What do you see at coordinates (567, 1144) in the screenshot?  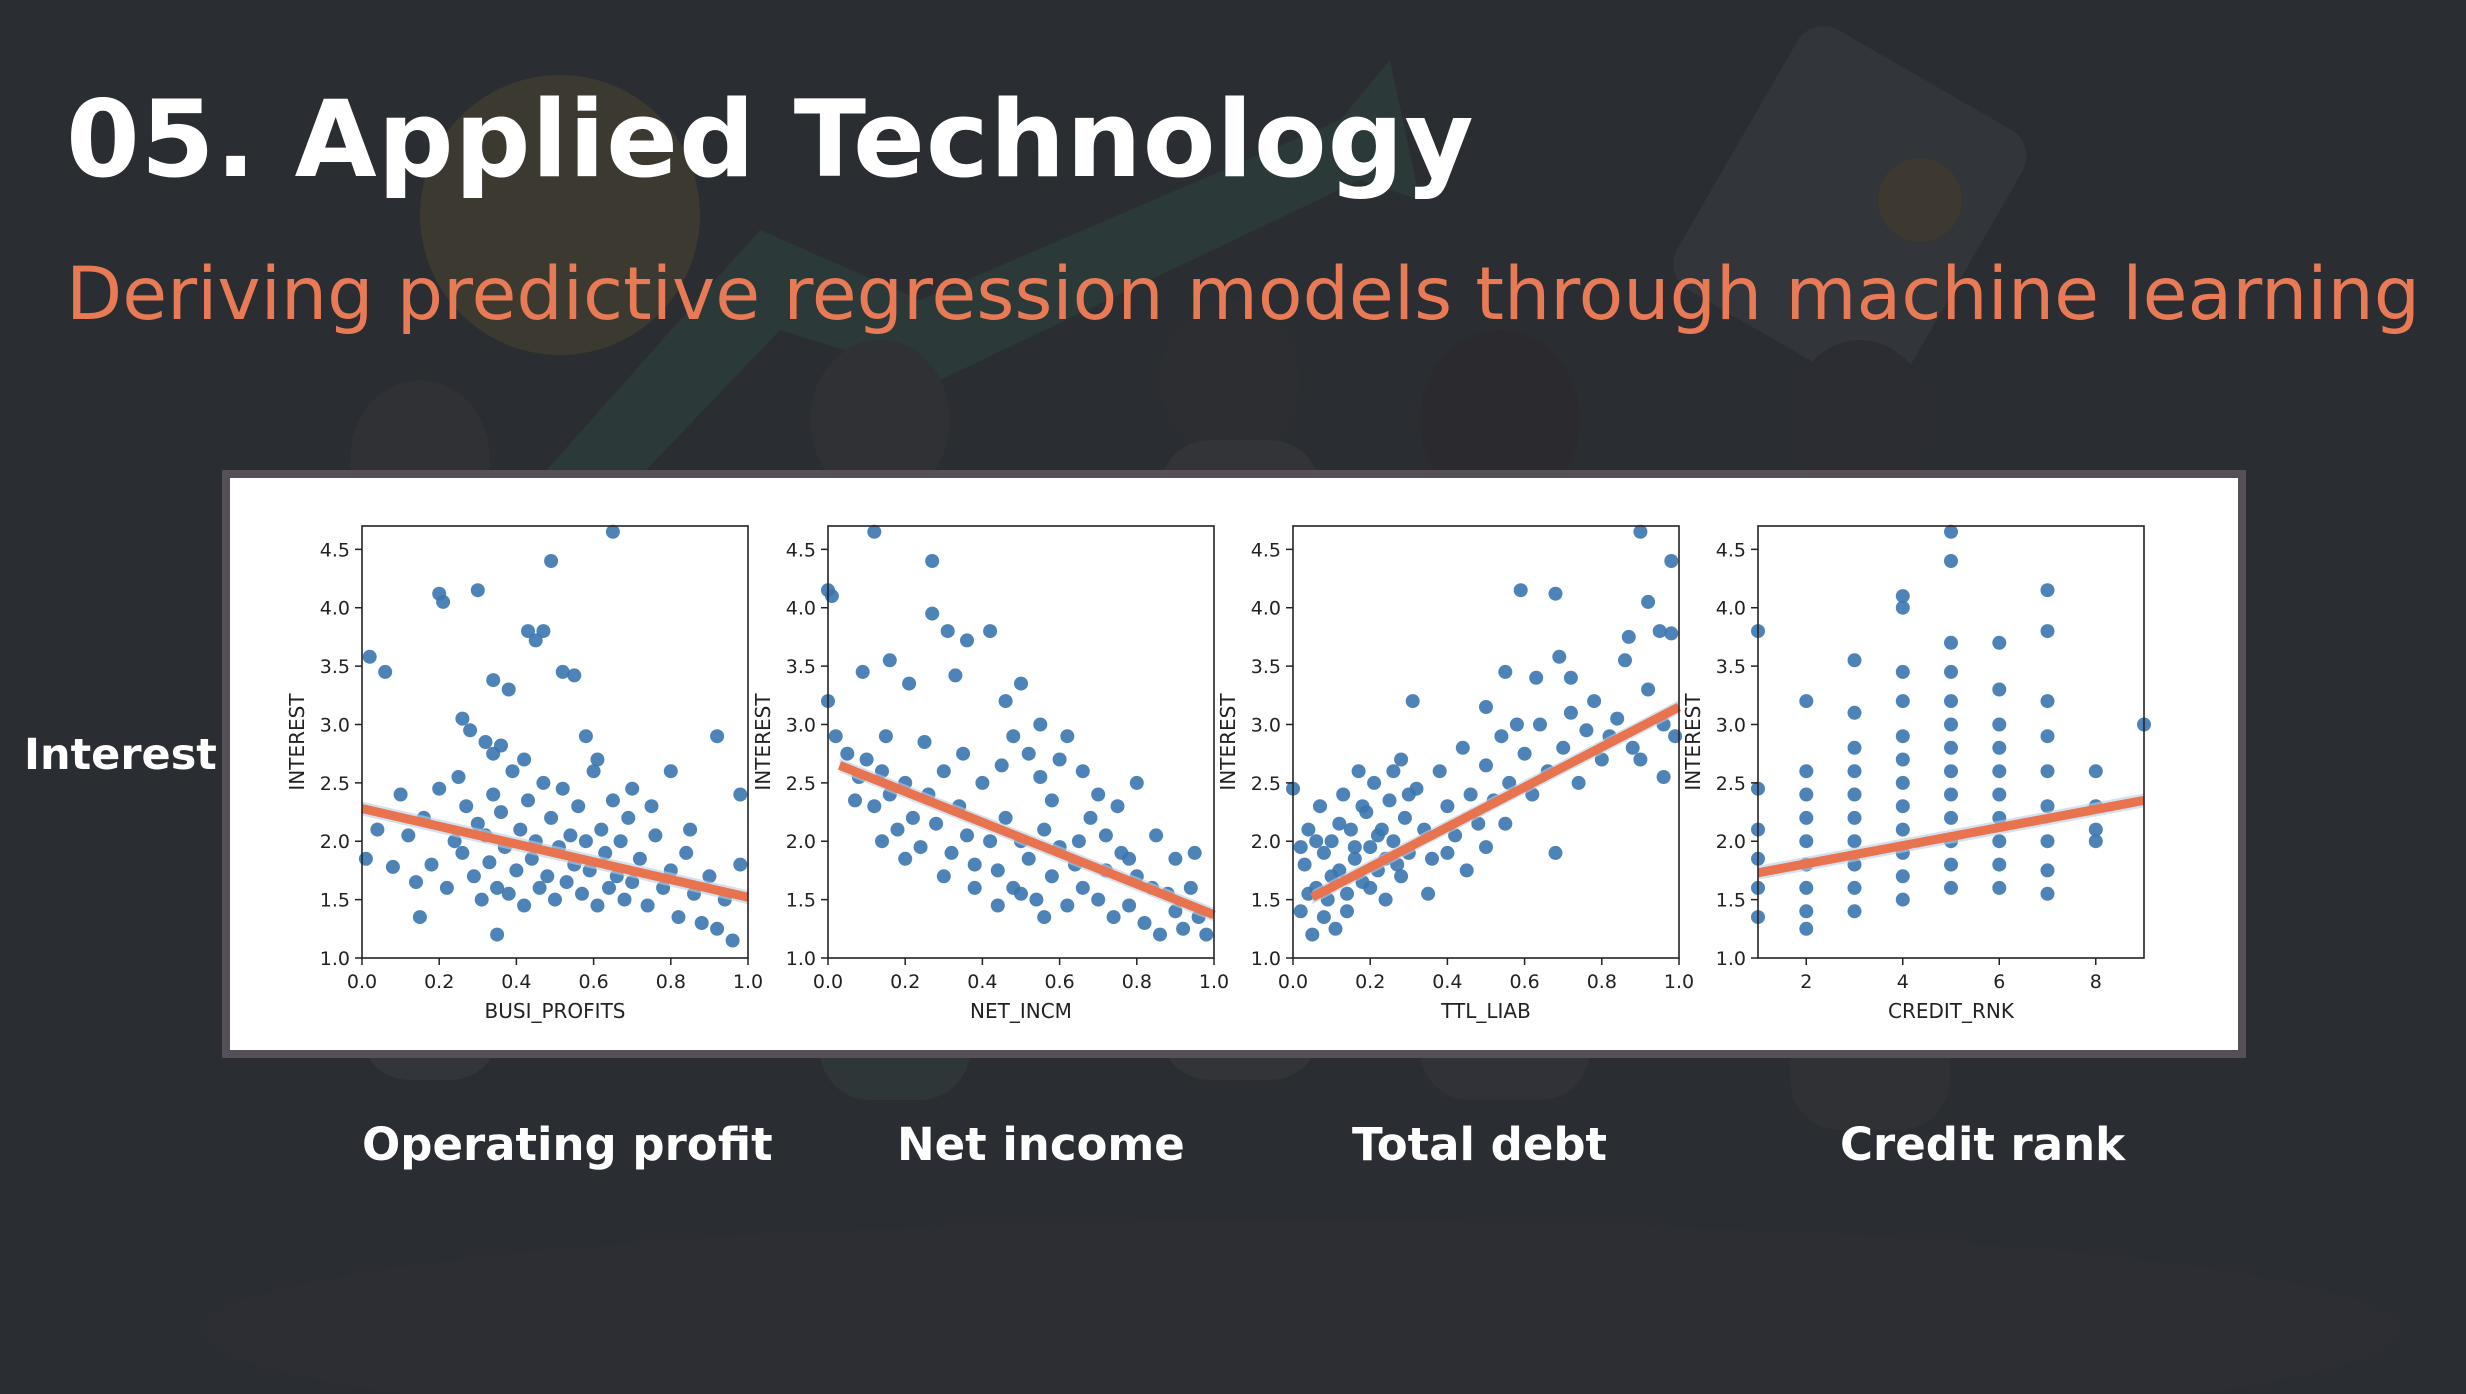 I see `caption-operating-profit: Operating profit` at bounding box center [567, 1144].